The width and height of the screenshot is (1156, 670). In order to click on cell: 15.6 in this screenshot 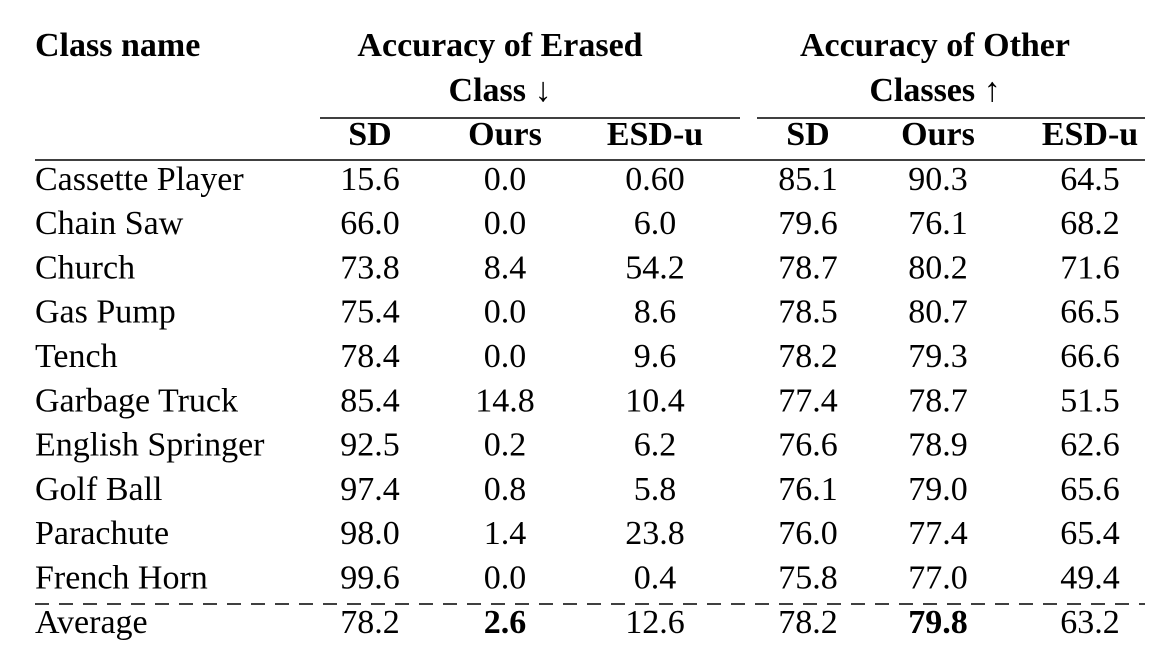, I will do `click(370, 179)`.